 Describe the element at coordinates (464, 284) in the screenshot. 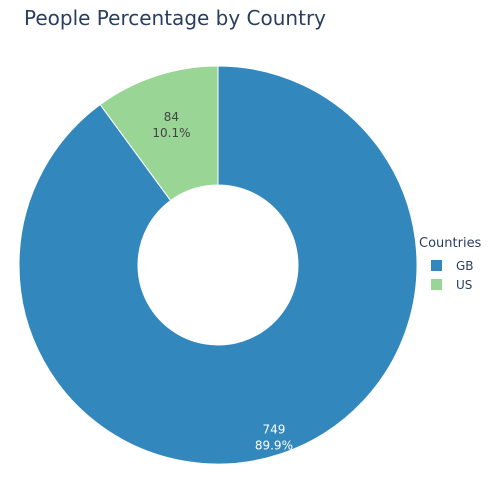

I see `legend-label: US` at that location.